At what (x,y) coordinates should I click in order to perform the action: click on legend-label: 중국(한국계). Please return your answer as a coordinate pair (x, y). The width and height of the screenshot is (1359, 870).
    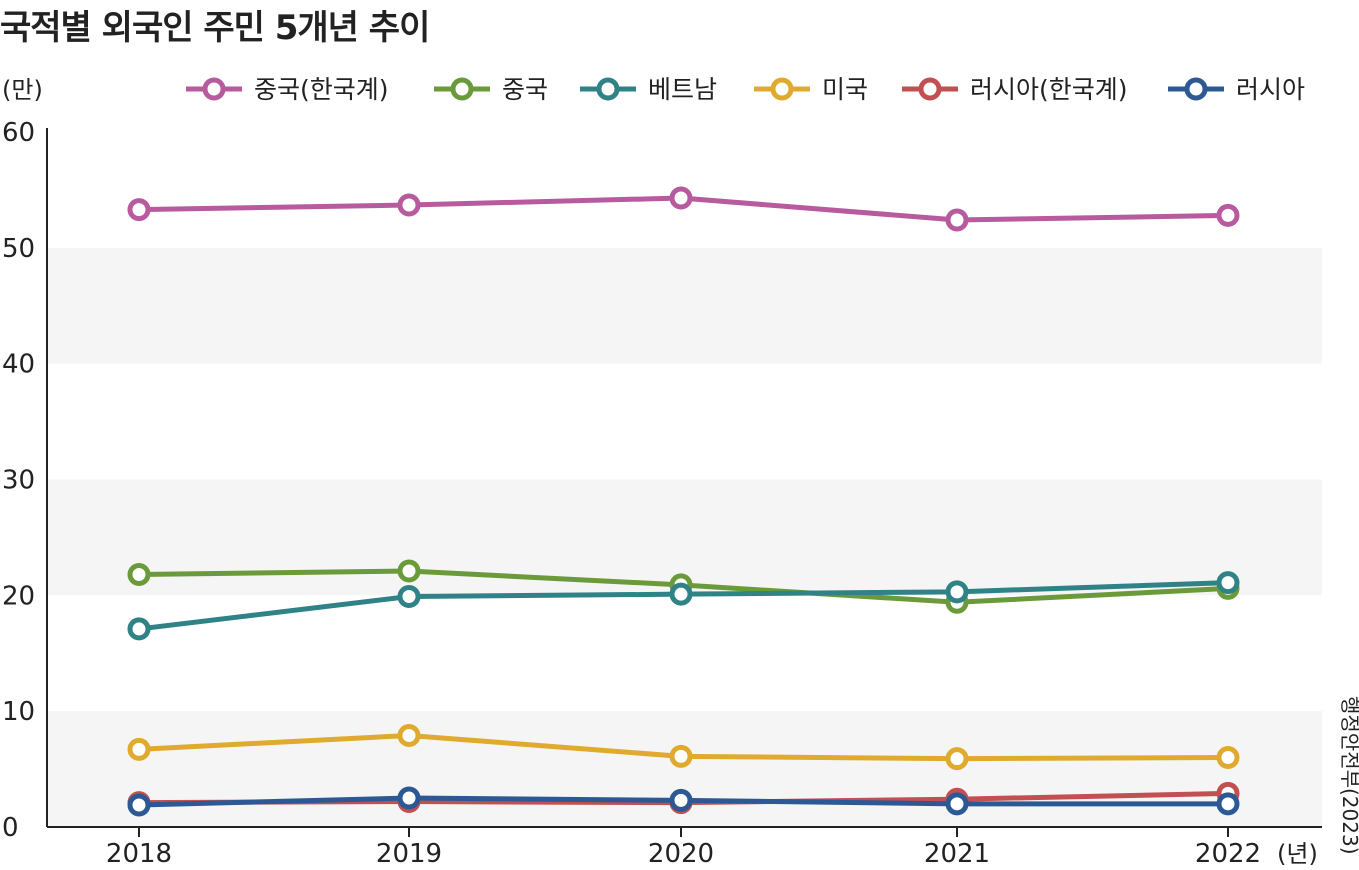
    Looking at the image, I should click on (321, 89).